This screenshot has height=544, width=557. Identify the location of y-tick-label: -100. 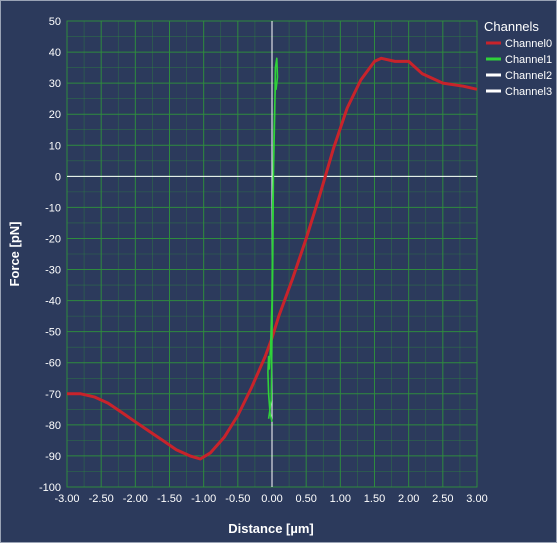
(50, 488).